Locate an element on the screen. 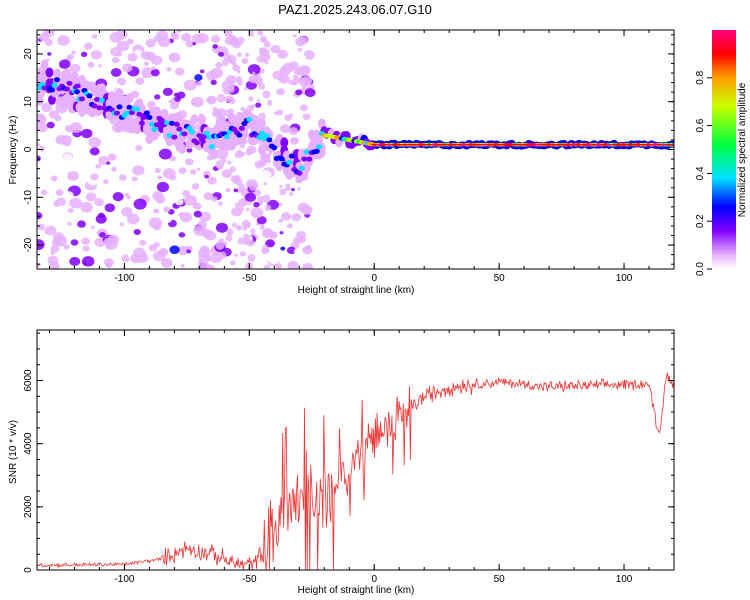 This screenshot has width=750, height=600. snr-y-tick-label: 4000 is located at coordinates (28, 443).